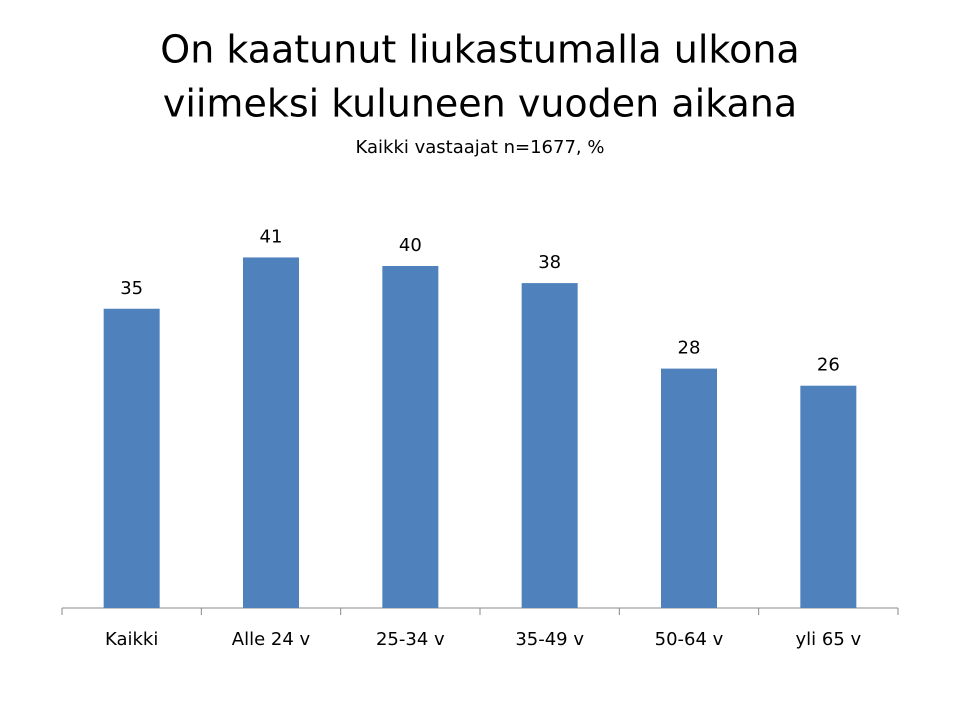 This screenshot has height=720, width=960. Describe the element at coordinates (828, 365) in the screenshot. I see `data-label: 26` at that location.